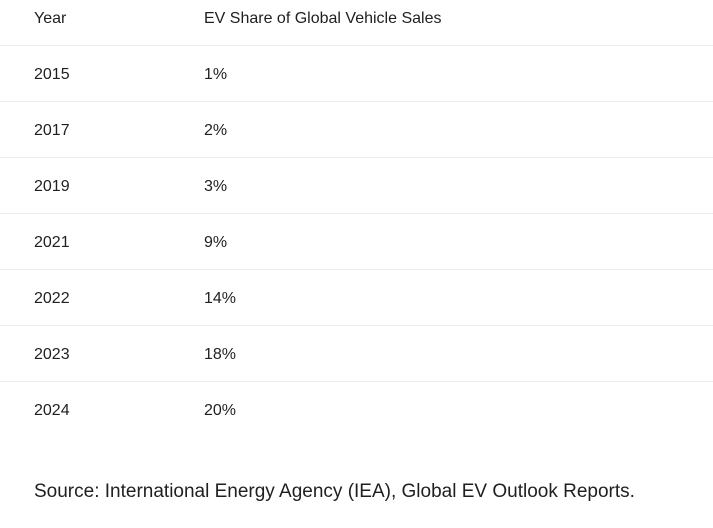 This screenshot has width=713, height=528. What do you see at coordinates (52, 298) in the screenshot?
I see `year-cell: 2022` at bounding box center [52, 298].